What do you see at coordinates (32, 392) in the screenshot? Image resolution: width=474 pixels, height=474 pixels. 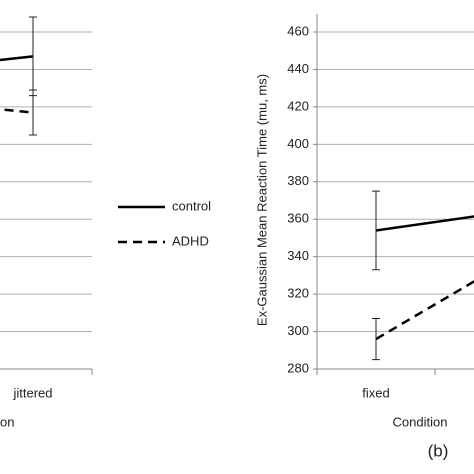 I see `x-tick-label: jittered` at bounding box center [32, 392].